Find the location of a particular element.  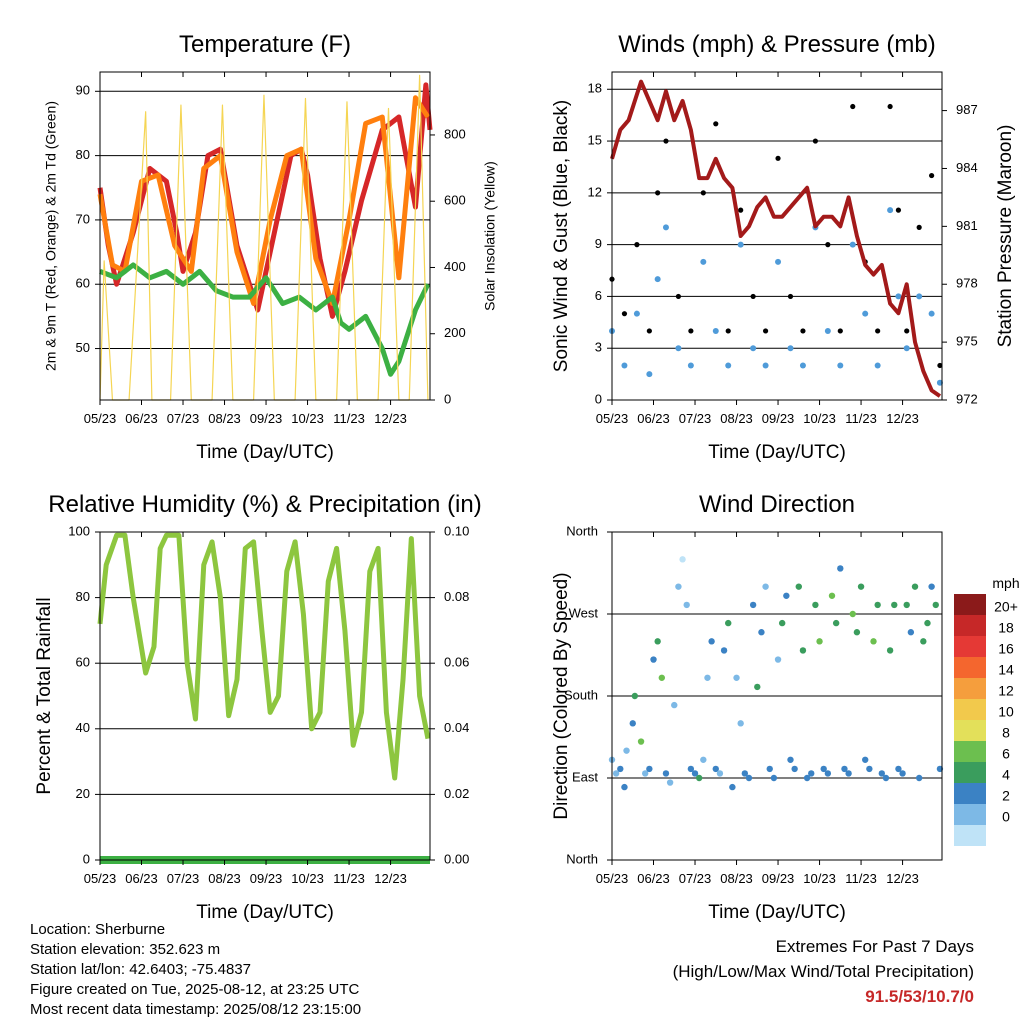

y-tick-label: 70 is located at coordinates (83, 218).